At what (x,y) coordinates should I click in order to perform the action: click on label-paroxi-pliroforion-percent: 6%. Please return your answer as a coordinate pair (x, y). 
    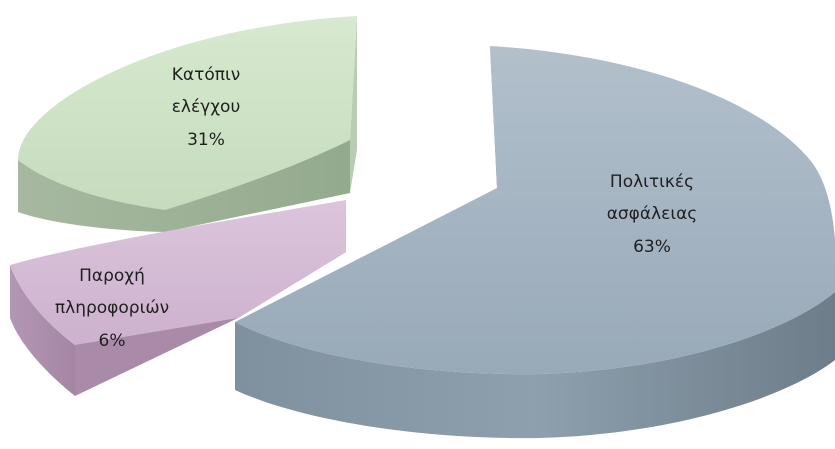
    Looking at the image, I should click on (112, 341).